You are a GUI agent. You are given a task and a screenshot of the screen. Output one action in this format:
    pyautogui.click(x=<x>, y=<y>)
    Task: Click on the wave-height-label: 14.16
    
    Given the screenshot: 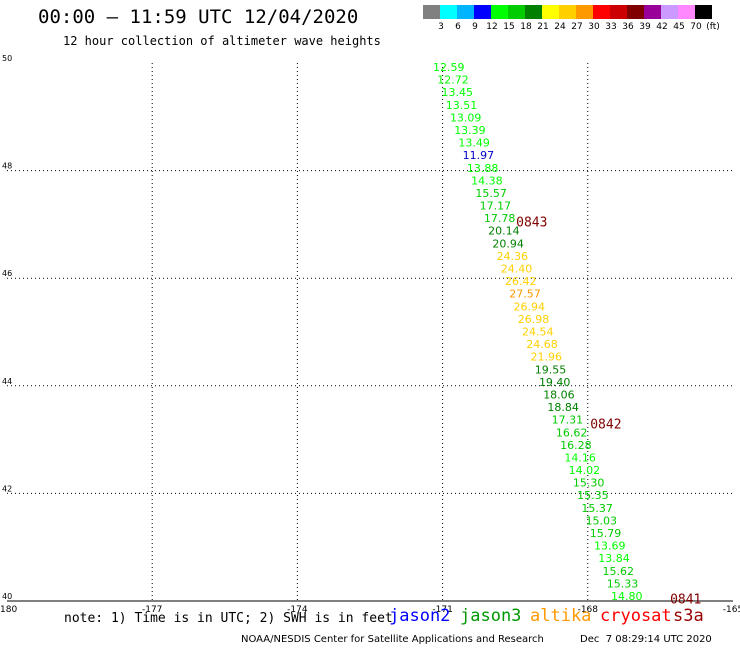 What is the action you would take?
    pyautogui.click(x=580, y=457)
    